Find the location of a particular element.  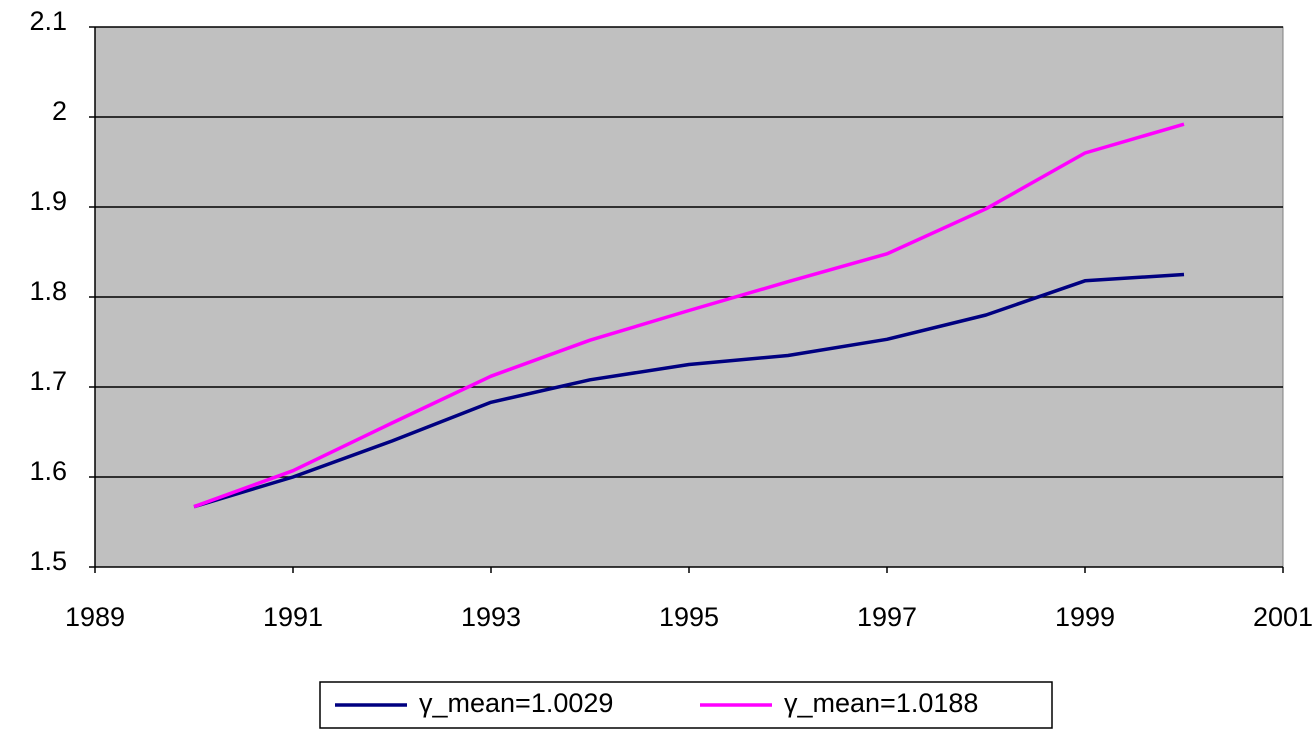

y-tick-label: 2 is located at coordinates (59, 111).